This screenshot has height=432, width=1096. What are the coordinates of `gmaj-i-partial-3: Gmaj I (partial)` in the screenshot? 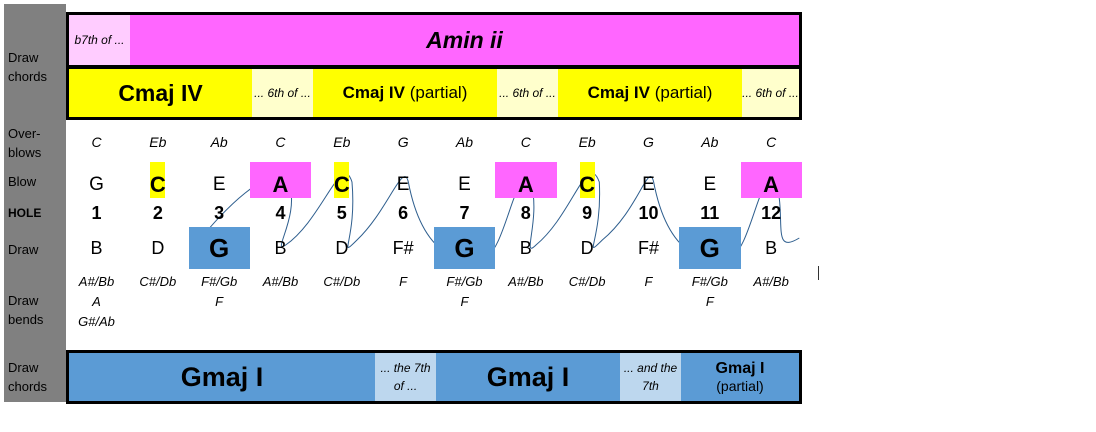 It's located at (740, 377).